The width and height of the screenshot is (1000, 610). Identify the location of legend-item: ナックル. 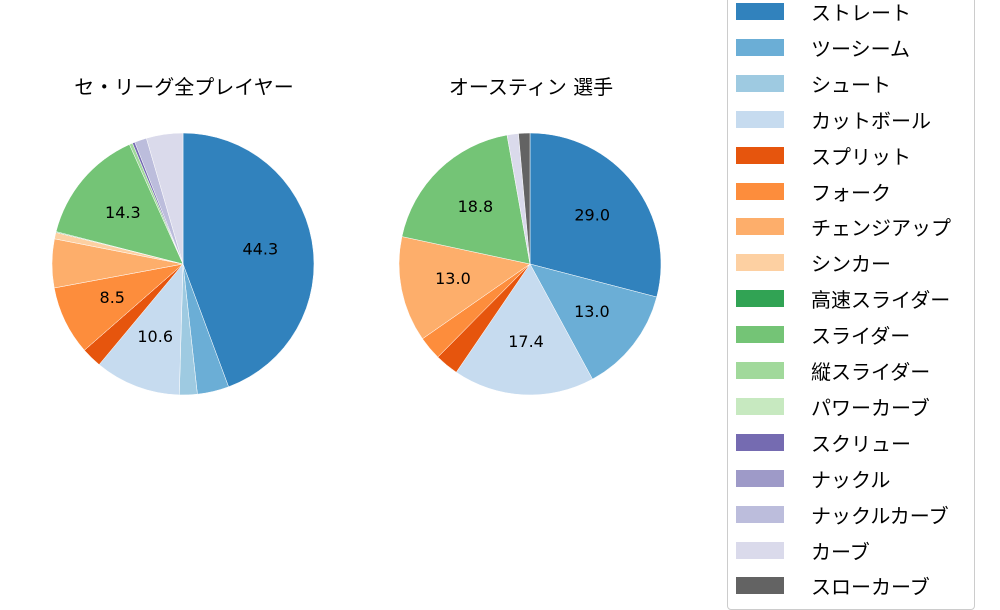
(813, 479).